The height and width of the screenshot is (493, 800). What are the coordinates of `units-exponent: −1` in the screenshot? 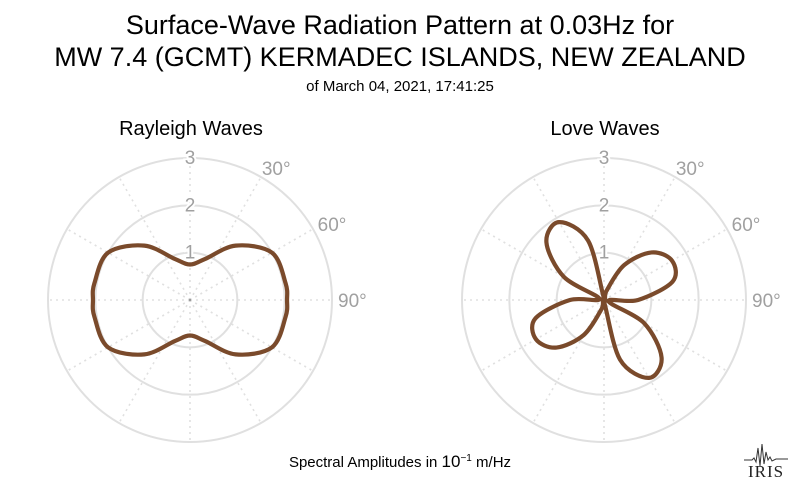 It's located at (466, 458).